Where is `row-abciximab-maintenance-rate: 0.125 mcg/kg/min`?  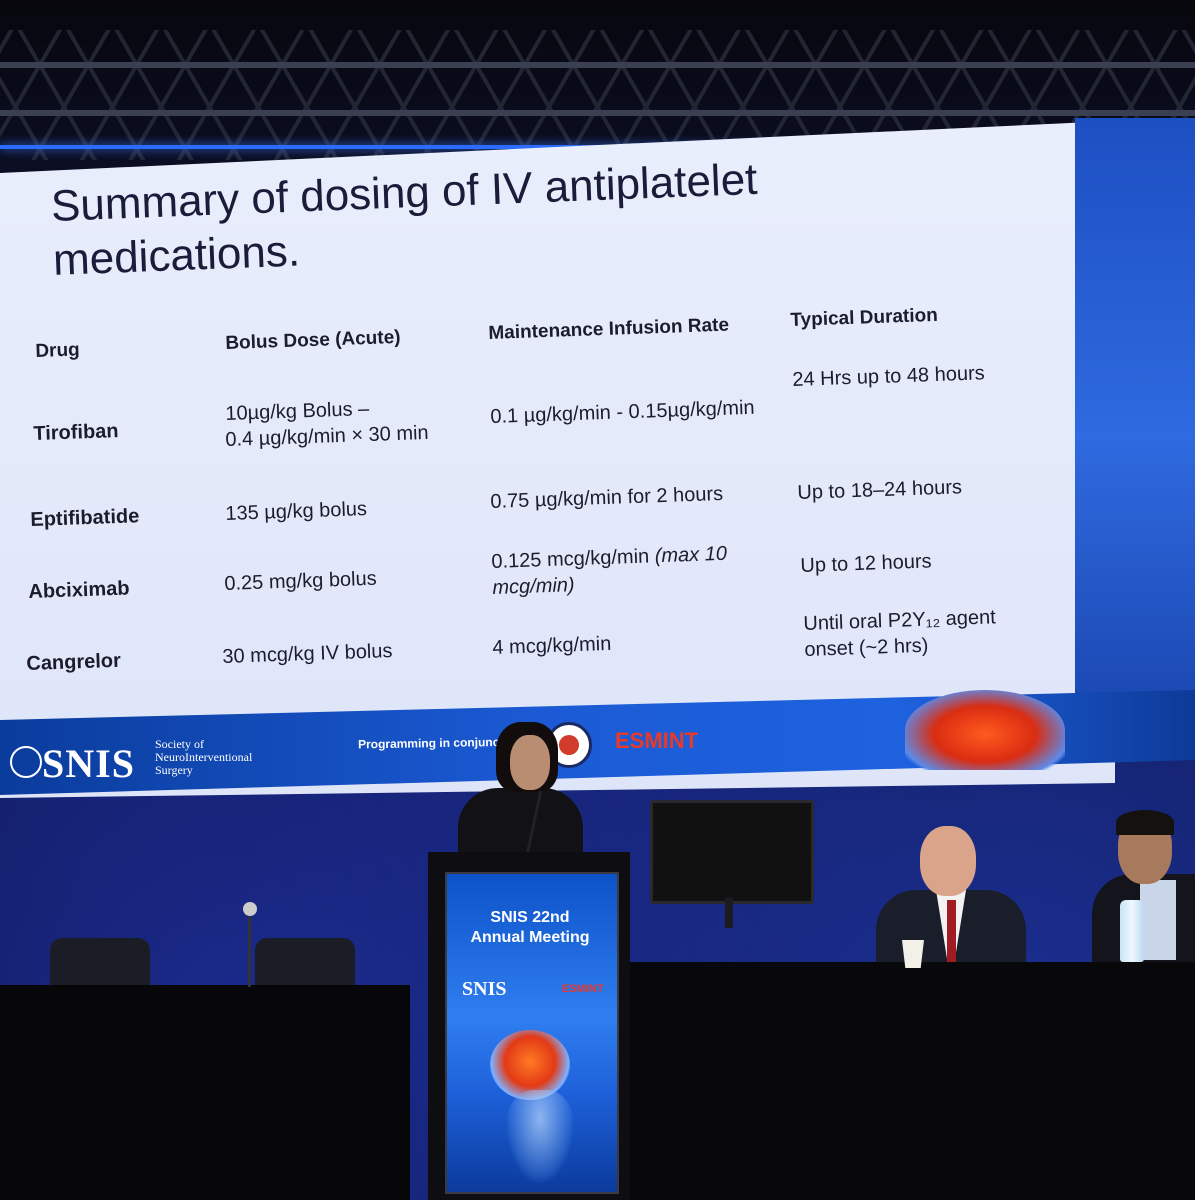 row-abciximab-maintenance-rate: 0.125 mcg/kg/min is located at coordinates (573, 559).